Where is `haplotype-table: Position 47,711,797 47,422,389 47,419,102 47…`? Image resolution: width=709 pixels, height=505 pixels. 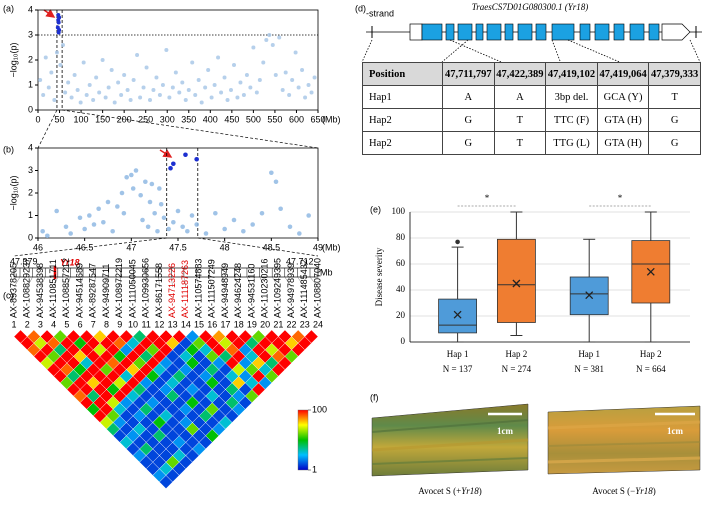
haplotype-table: Position 47,711,797 47,422,389 47,419,102 47… is located at coordinates (531, 108).